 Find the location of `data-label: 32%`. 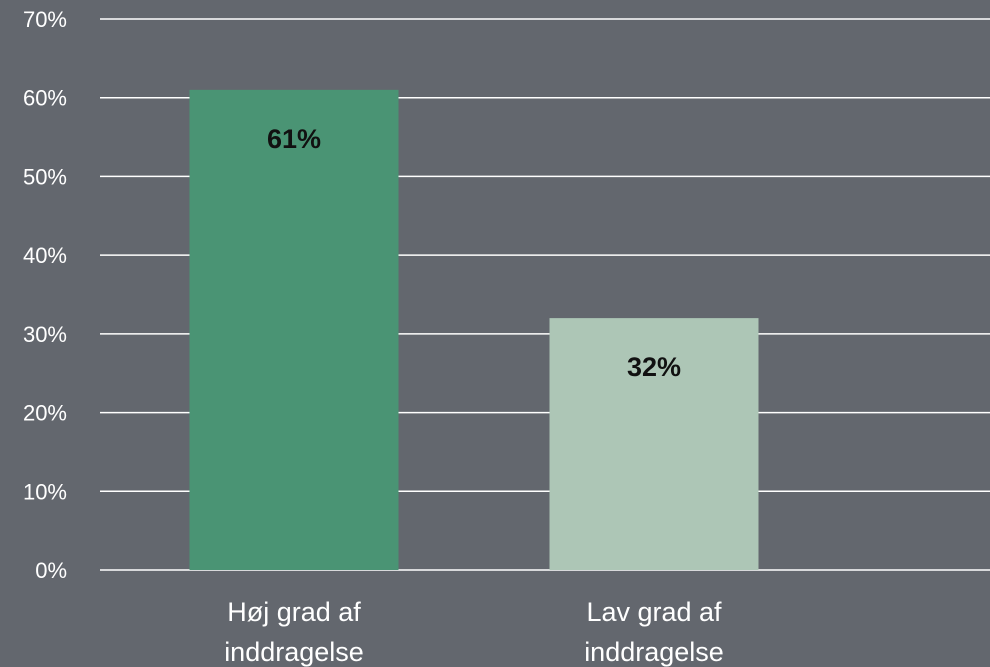

data-label: 32% is located at coordinates (654, 367).